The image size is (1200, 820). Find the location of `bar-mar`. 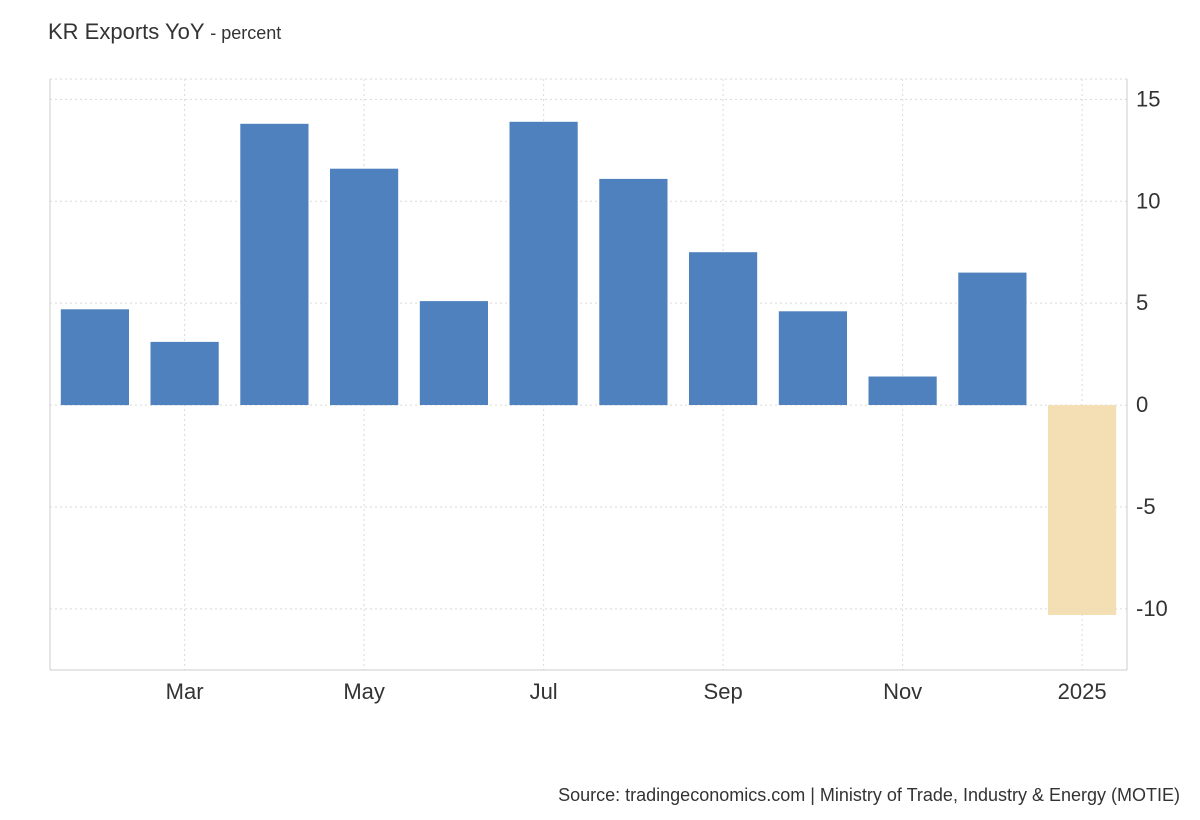

bar-mar is located at coordinates (184, 373).